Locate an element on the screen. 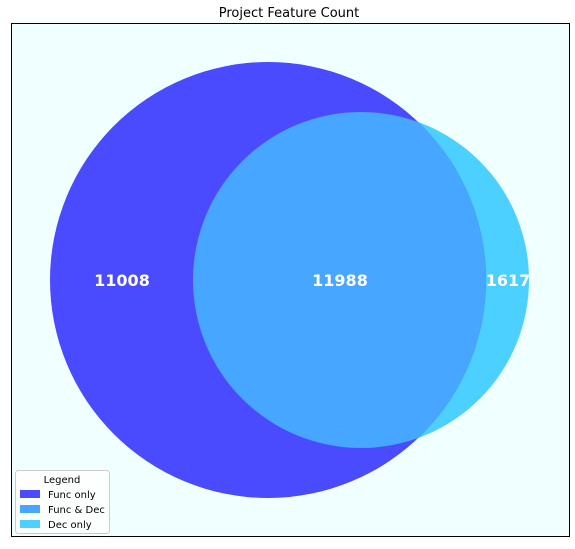 The width and height of the screenshot is (575, 549). legend-label-dec-only: Dec only is located at coordinates (70, 525).